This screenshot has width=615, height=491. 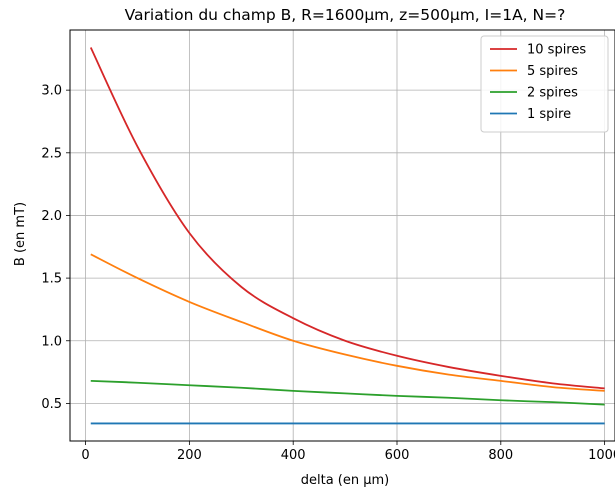 What do you see at coordinates (85, 455) in the screenshot?
I see `x-tick-label: 0` at bounding box center [85, 455].